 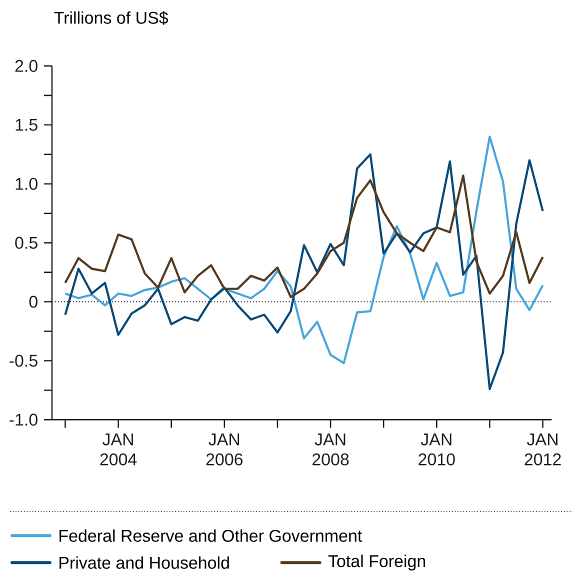 I want to click on y-tick-label: 1.0, so click(x=27, y=184).